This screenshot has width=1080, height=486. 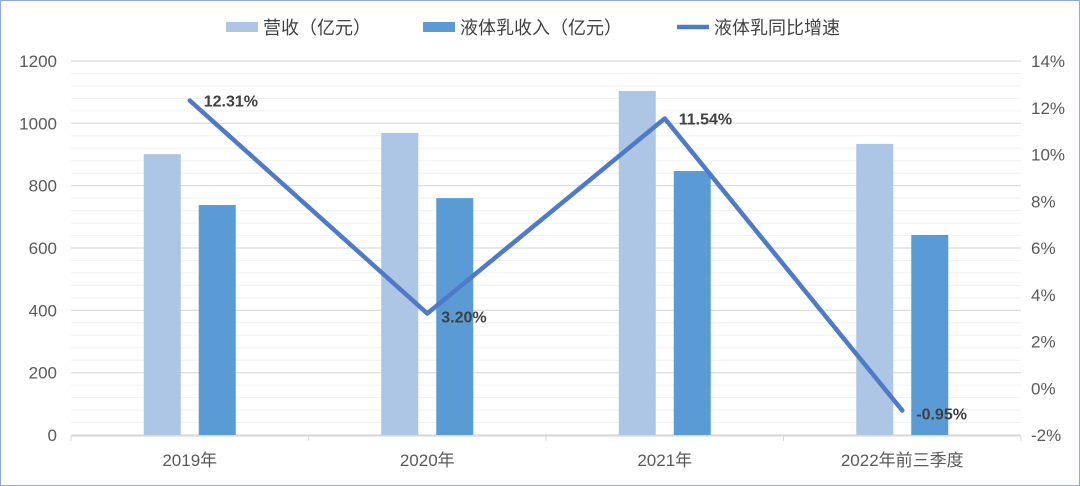 I want to click on data-label: 11.54%, so click(x=705, y=120).